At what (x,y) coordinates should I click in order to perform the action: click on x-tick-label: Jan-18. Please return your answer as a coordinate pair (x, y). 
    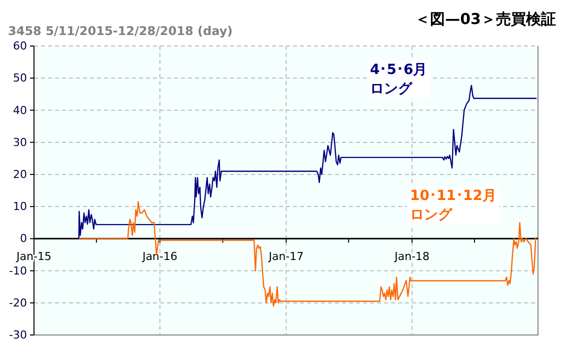
    Looking at the image, I should click on (412, 256).